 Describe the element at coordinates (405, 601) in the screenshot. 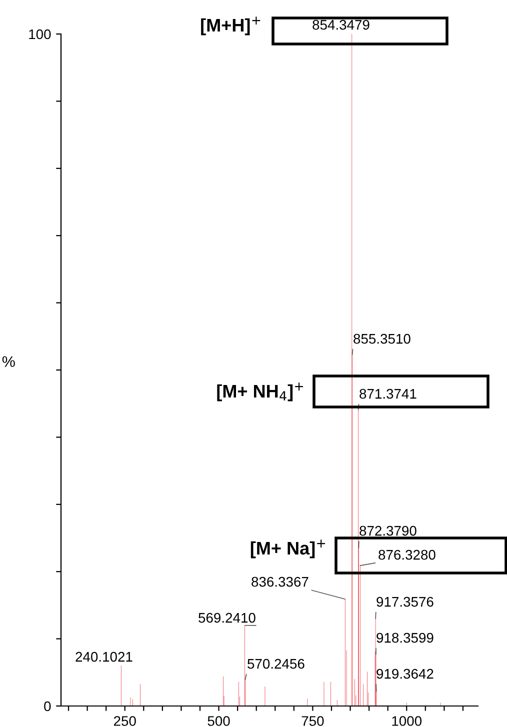

I see `annotation: 917.3576` at that location.